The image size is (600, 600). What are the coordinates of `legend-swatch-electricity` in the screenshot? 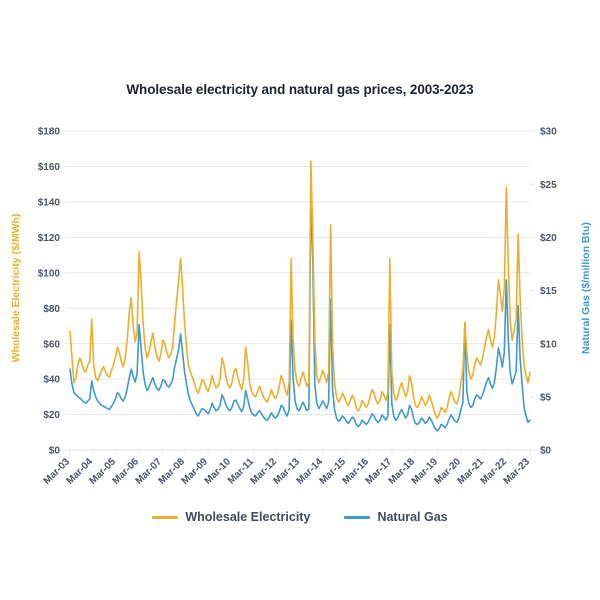 It's located at (165, 517).